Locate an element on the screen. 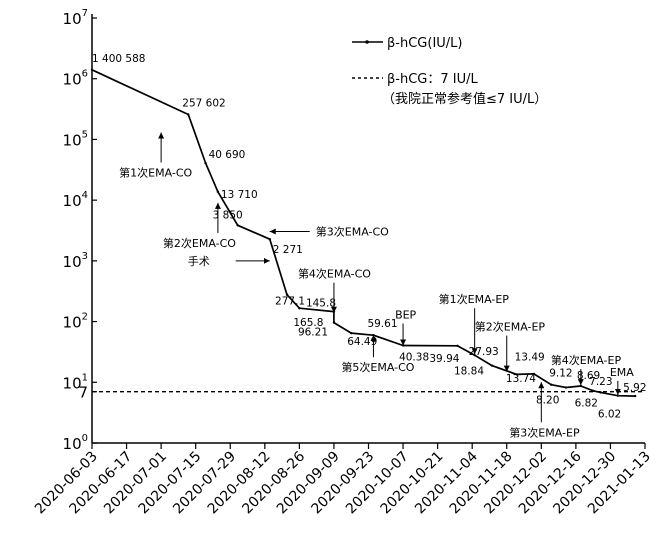 This screenshot has width=671, height=542. data-label: 13 710 is located at coordinates (239, 195).